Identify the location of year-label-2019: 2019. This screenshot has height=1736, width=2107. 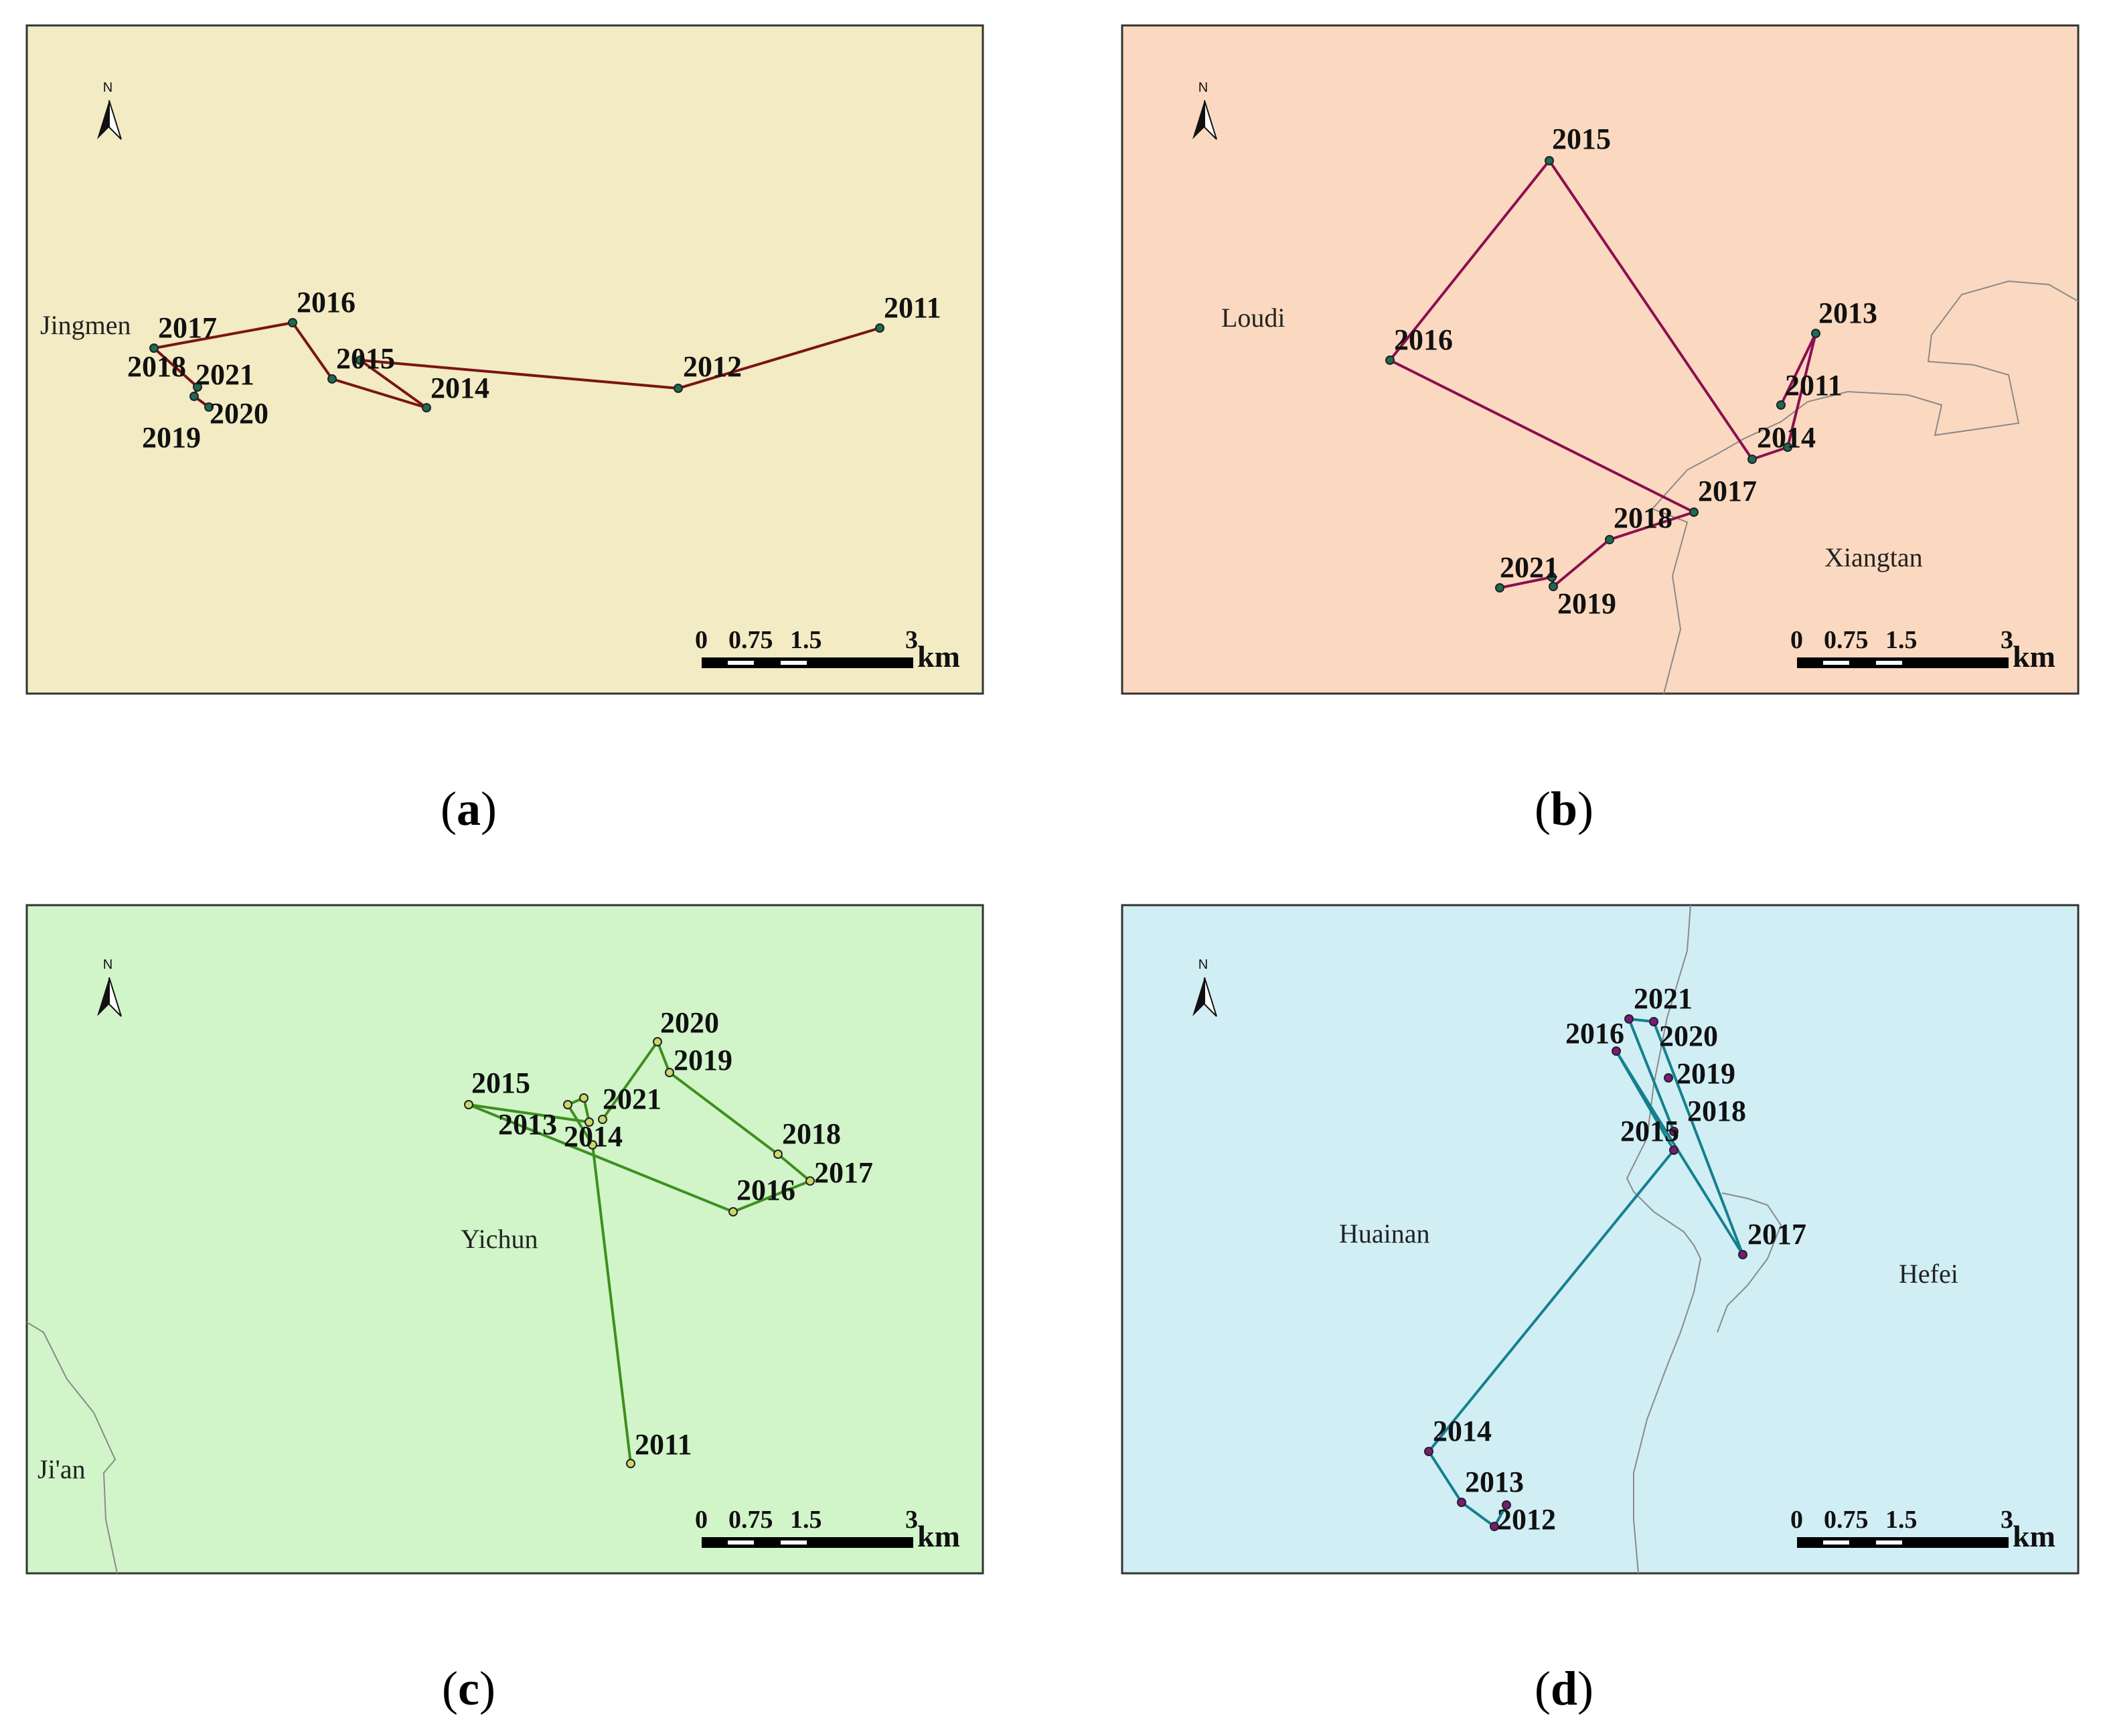
(1705, 1073).